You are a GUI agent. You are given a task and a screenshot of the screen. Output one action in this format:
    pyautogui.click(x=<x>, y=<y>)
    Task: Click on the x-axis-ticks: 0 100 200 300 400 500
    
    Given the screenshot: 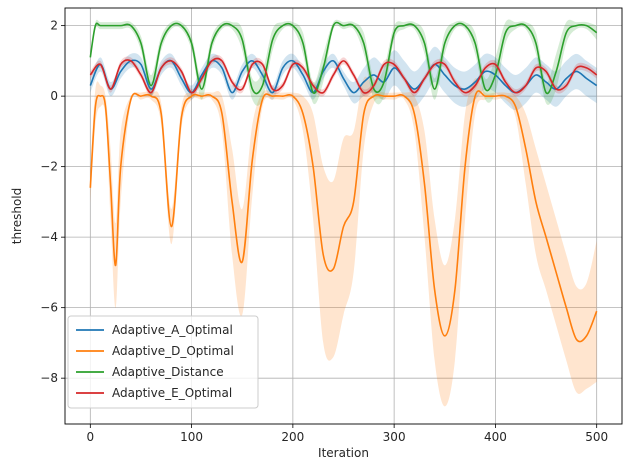 What is the action you would take?
    pyautogui.click(x=347, y=434)
    